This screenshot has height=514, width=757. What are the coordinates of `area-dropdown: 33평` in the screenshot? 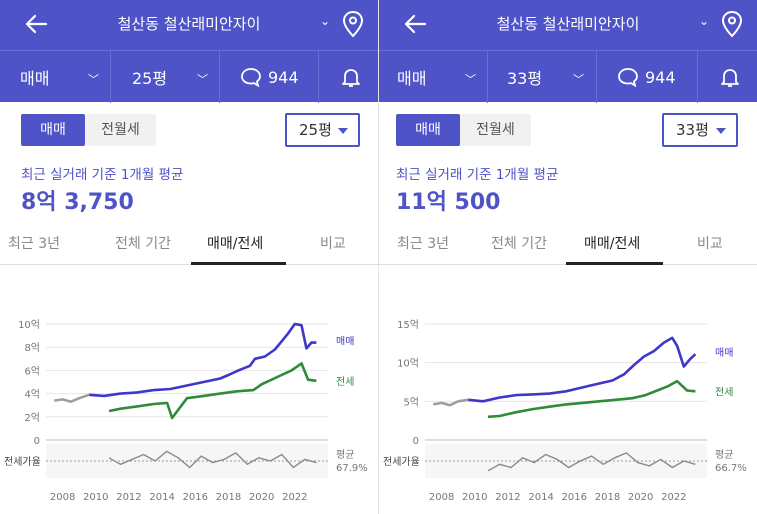 It's located at (524, 77).